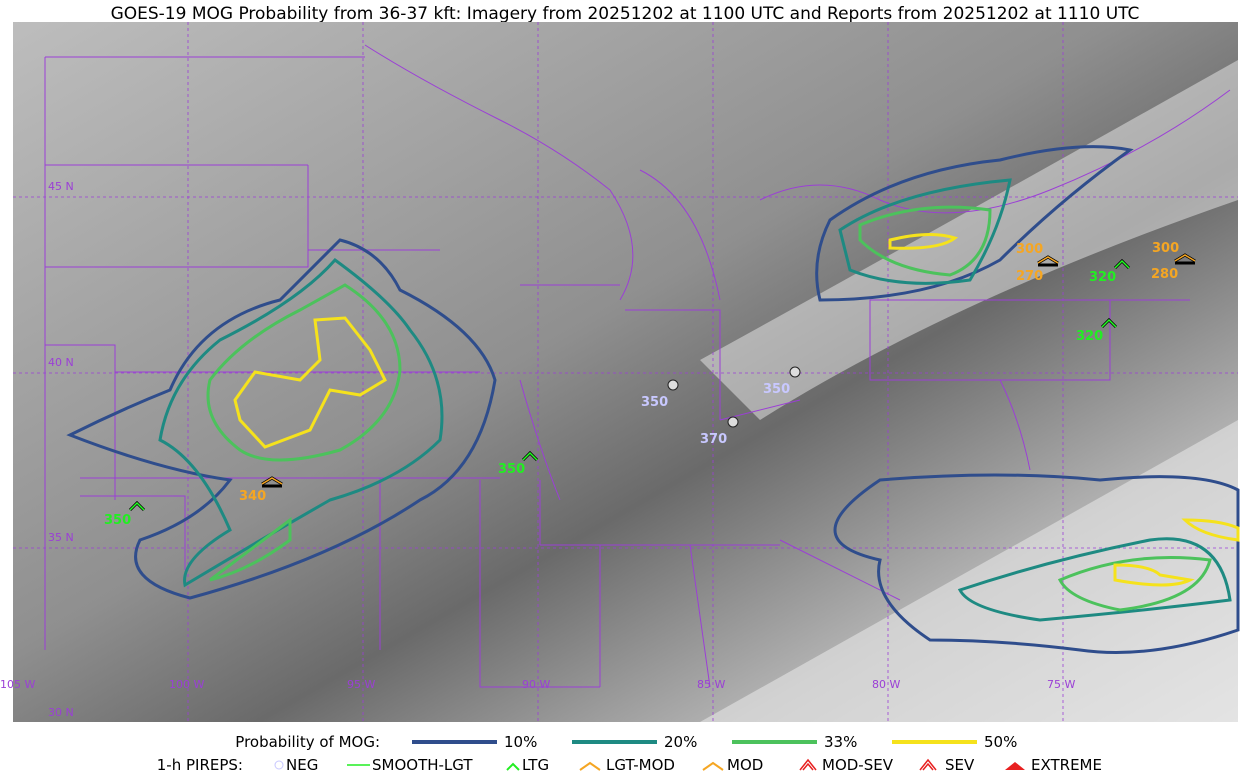  Describe the element at coordinates (840, 742) in the screenshot. I see `legend-label: 33%` at that location.